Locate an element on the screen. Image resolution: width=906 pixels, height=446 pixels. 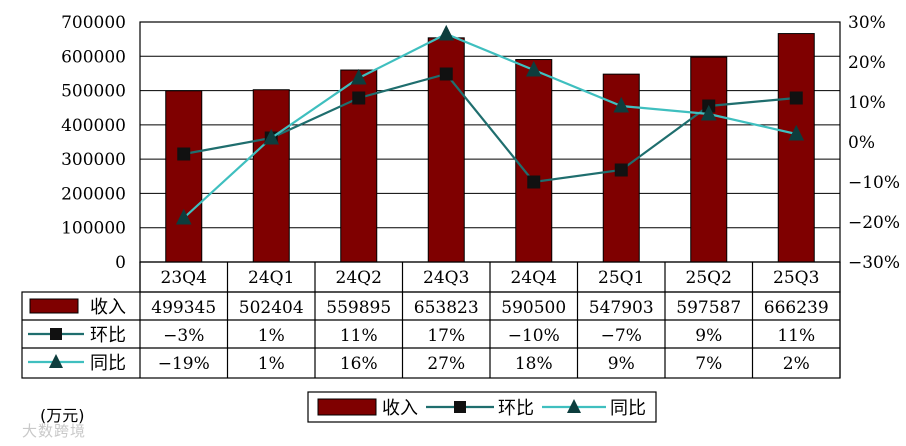
y-right-tick-label: 30% is located at coordinates (867, 23).